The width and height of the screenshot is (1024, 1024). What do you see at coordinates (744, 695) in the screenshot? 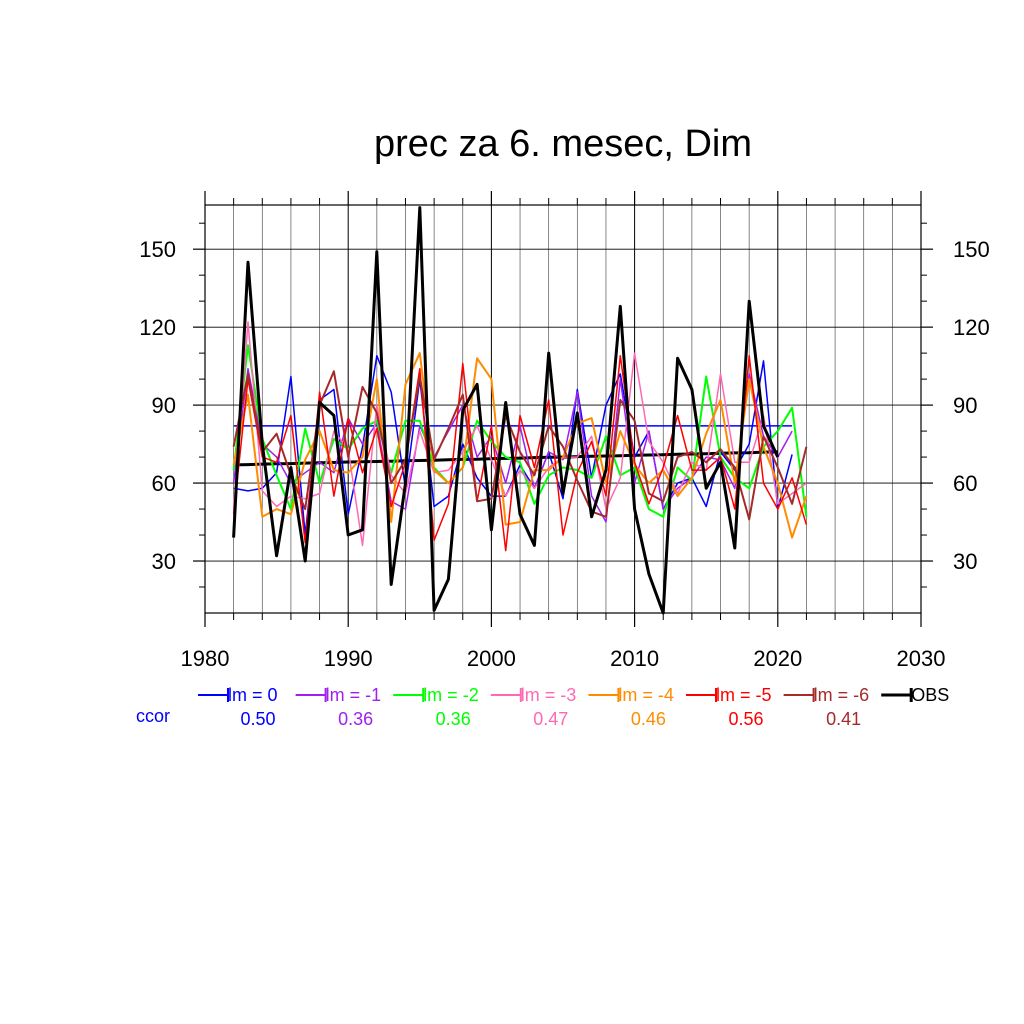
I see `legend-label-lm-5: lm = -5` at bounding box center [744, 695].